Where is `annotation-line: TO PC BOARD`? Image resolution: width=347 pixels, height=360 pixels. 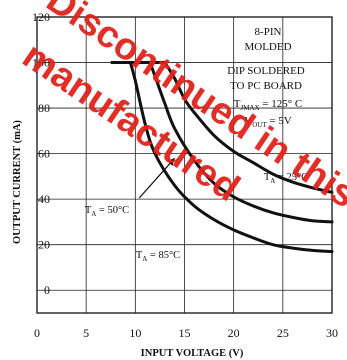
annotation-line: TO PC BOARD is located at coordinates (266, 86).